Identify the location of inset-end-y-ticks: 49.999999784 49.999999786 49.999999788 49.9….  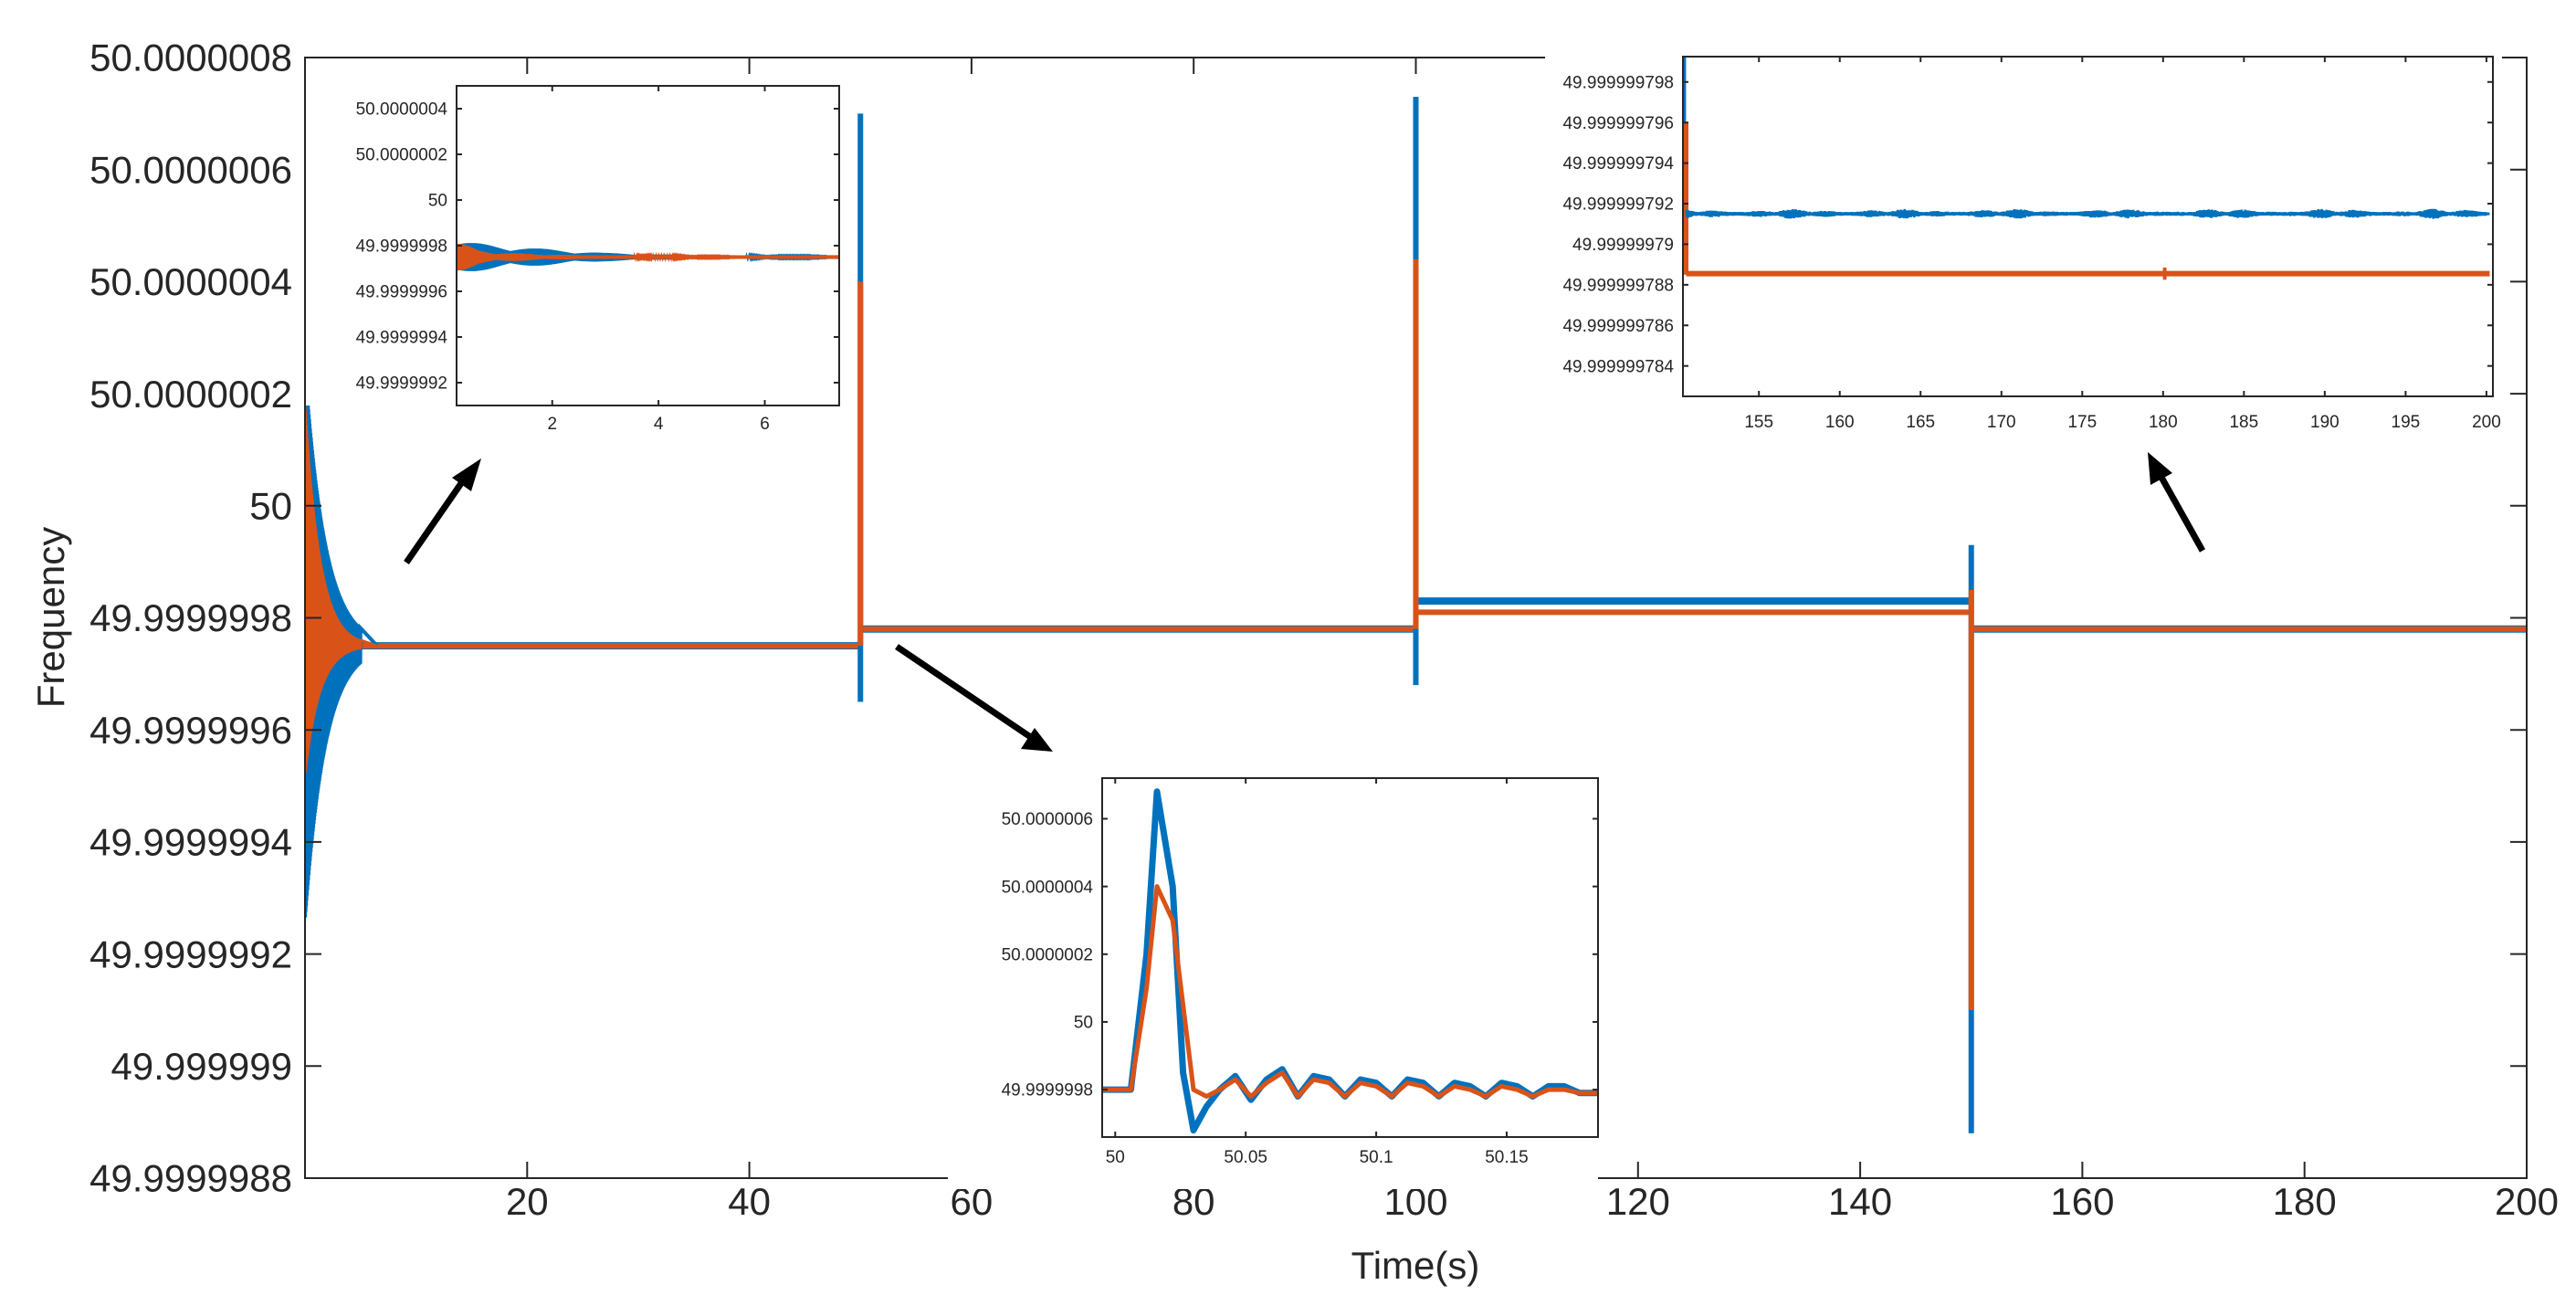
(2027, 225).